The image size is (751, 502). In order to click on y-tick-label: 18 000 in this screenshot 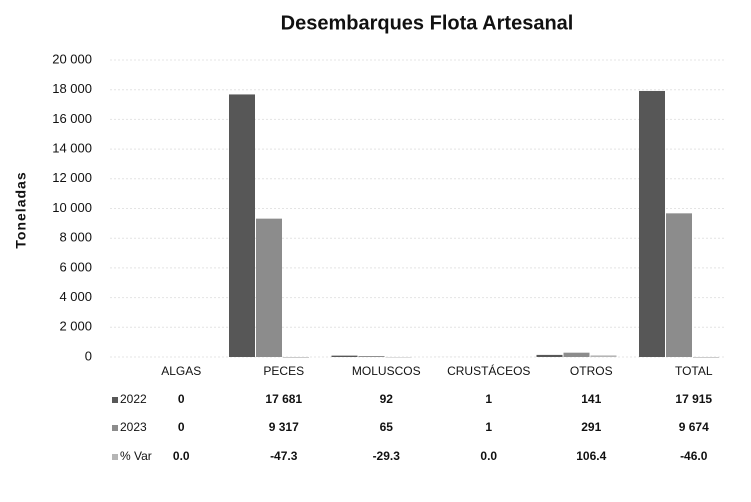, I will do `click(72, 88)`.